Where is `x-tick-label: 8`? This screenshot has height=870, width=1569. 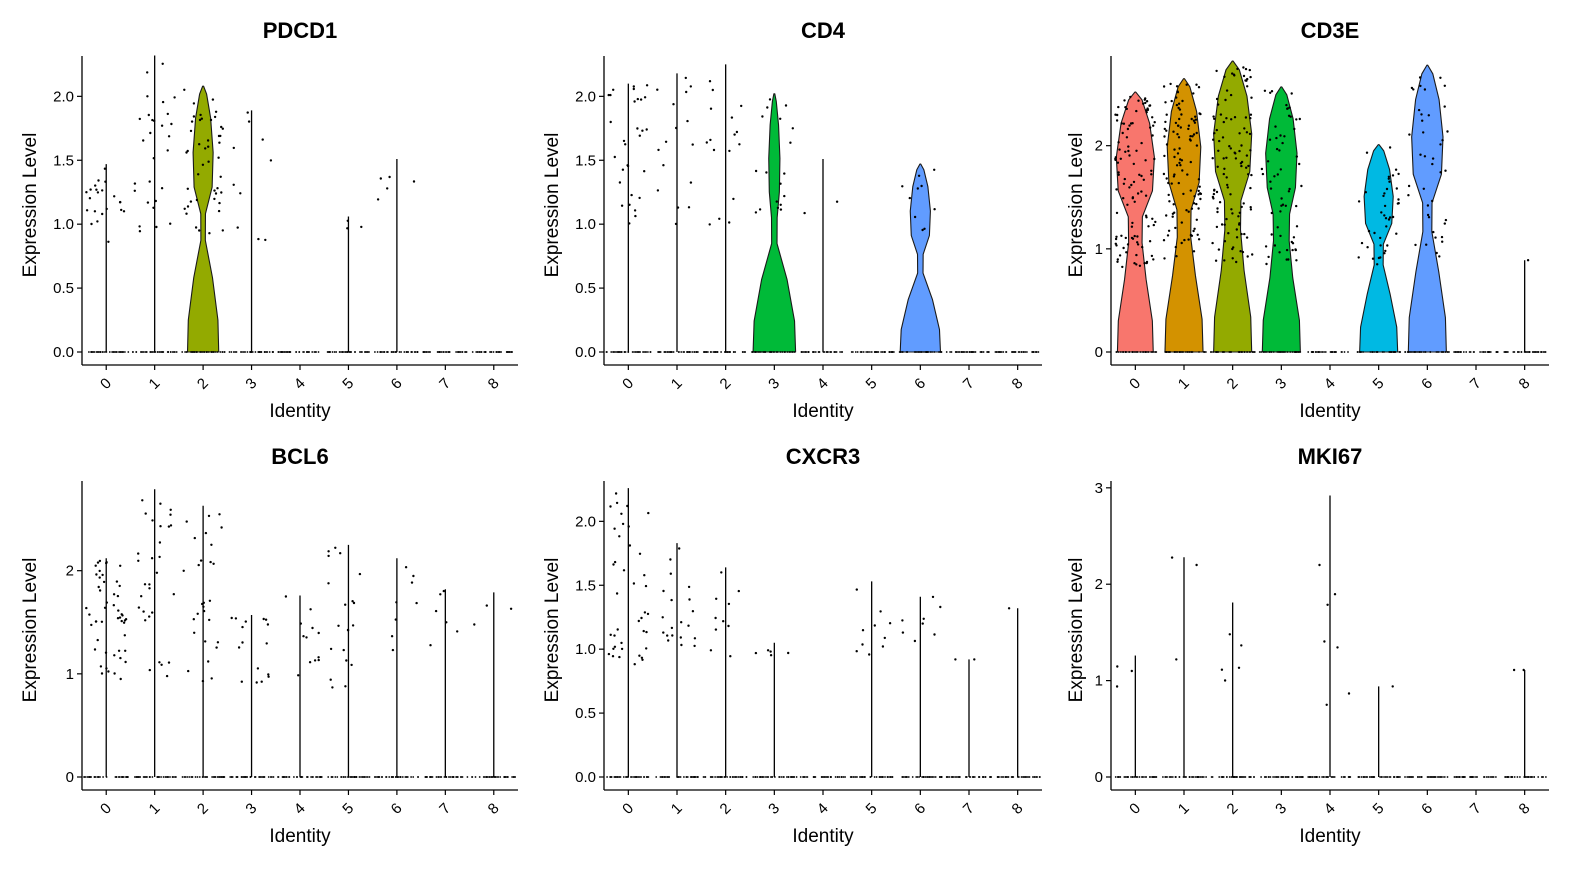 x-tick-label: 8 is located at coordinates (1018, 384).